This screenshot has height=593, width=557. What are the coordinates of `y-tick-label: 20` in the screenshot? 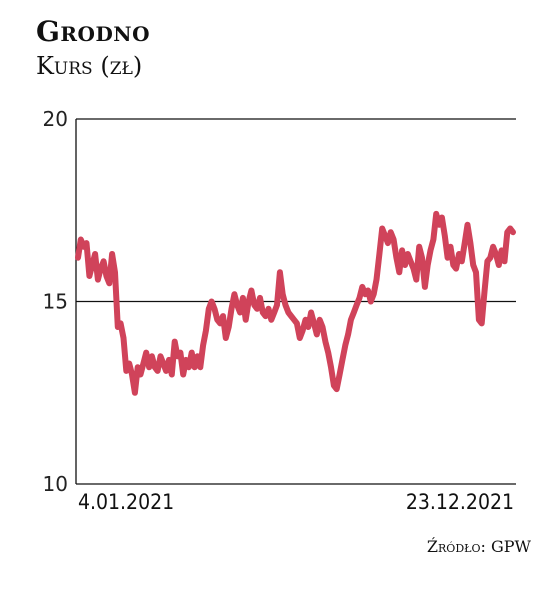 It's located at (55, 119).